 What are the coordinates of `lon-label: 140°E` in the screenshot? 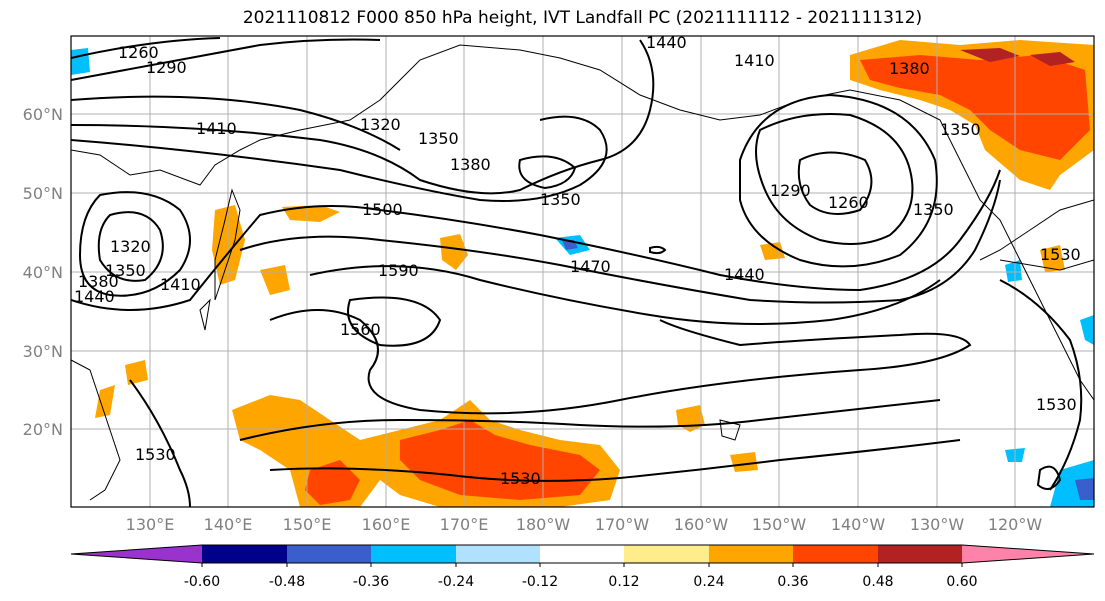 It's located at (228, 524).